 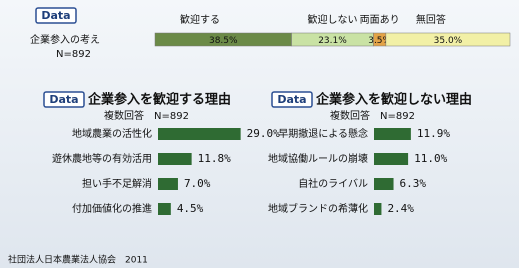 I want to click on category-label: 地域農業の活性化, so click(x=112, y=133).